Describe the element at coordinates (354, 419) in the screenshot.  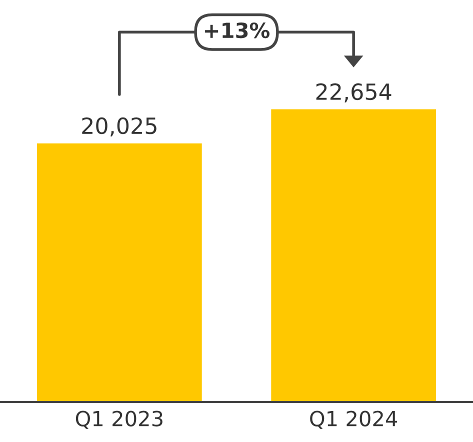
I see `x-tick-label: Q1 2024` at that location.